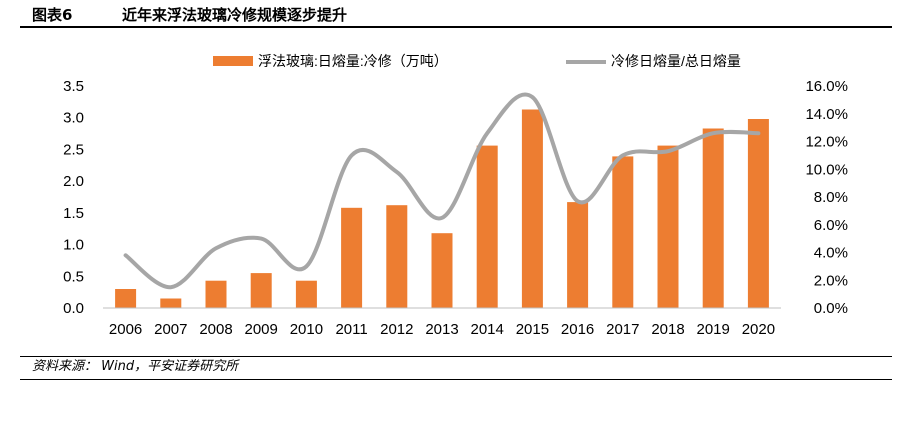  What do you see at coordinates (831, 197) in the screenshot?
I see `right-tick-label: 8.0%` at bounding box center [831, 197].